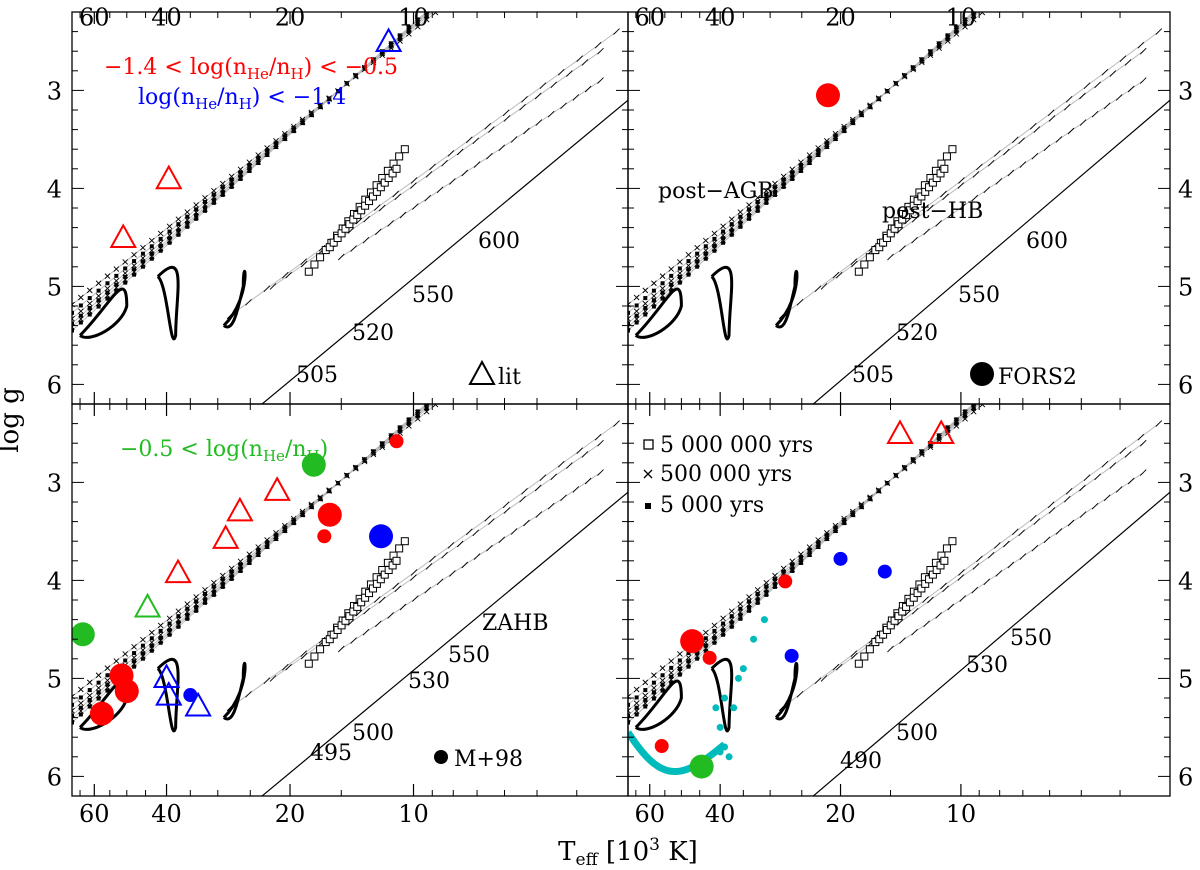 Image resolution: width=1200 pixels, height=870 pixels. Describe the element at coordinates (791, 655) in the screenshot. I see `data-circle` at that location.